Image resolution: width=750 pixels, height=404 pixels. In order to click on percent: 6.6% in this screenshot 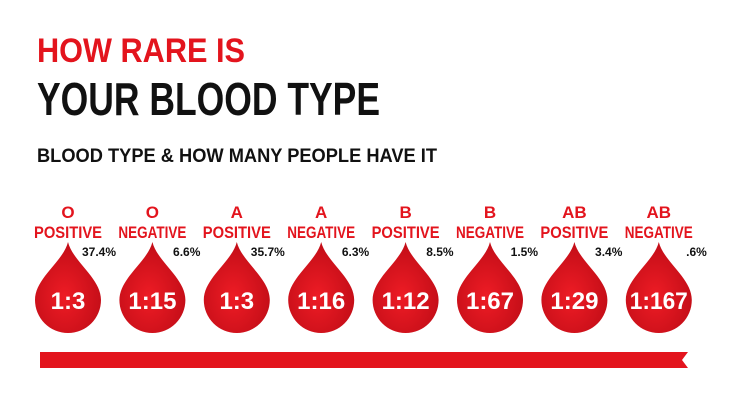, I will do `click(187, 252)`.